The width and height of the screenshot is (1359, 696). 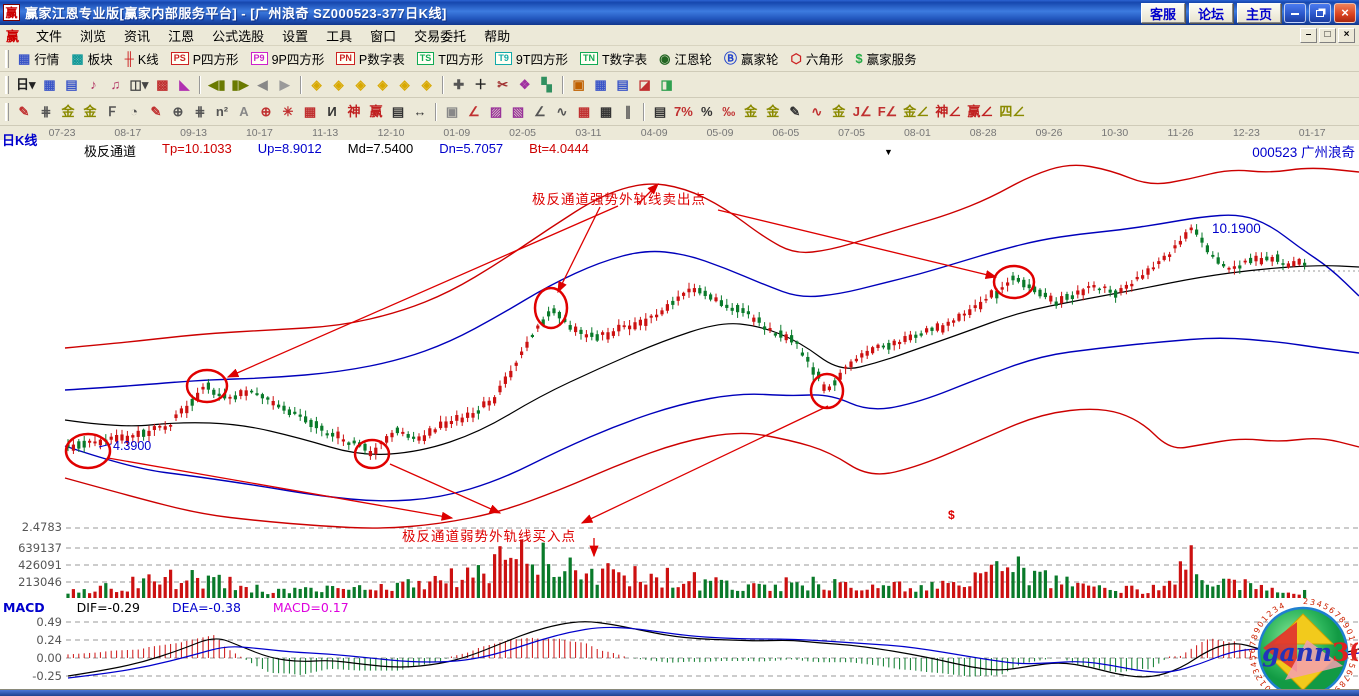 What do you see at coordinates (405, 85) in the screenshot?
I see `diamond-cross-icon: ◈` at bounding box center [405, 85].